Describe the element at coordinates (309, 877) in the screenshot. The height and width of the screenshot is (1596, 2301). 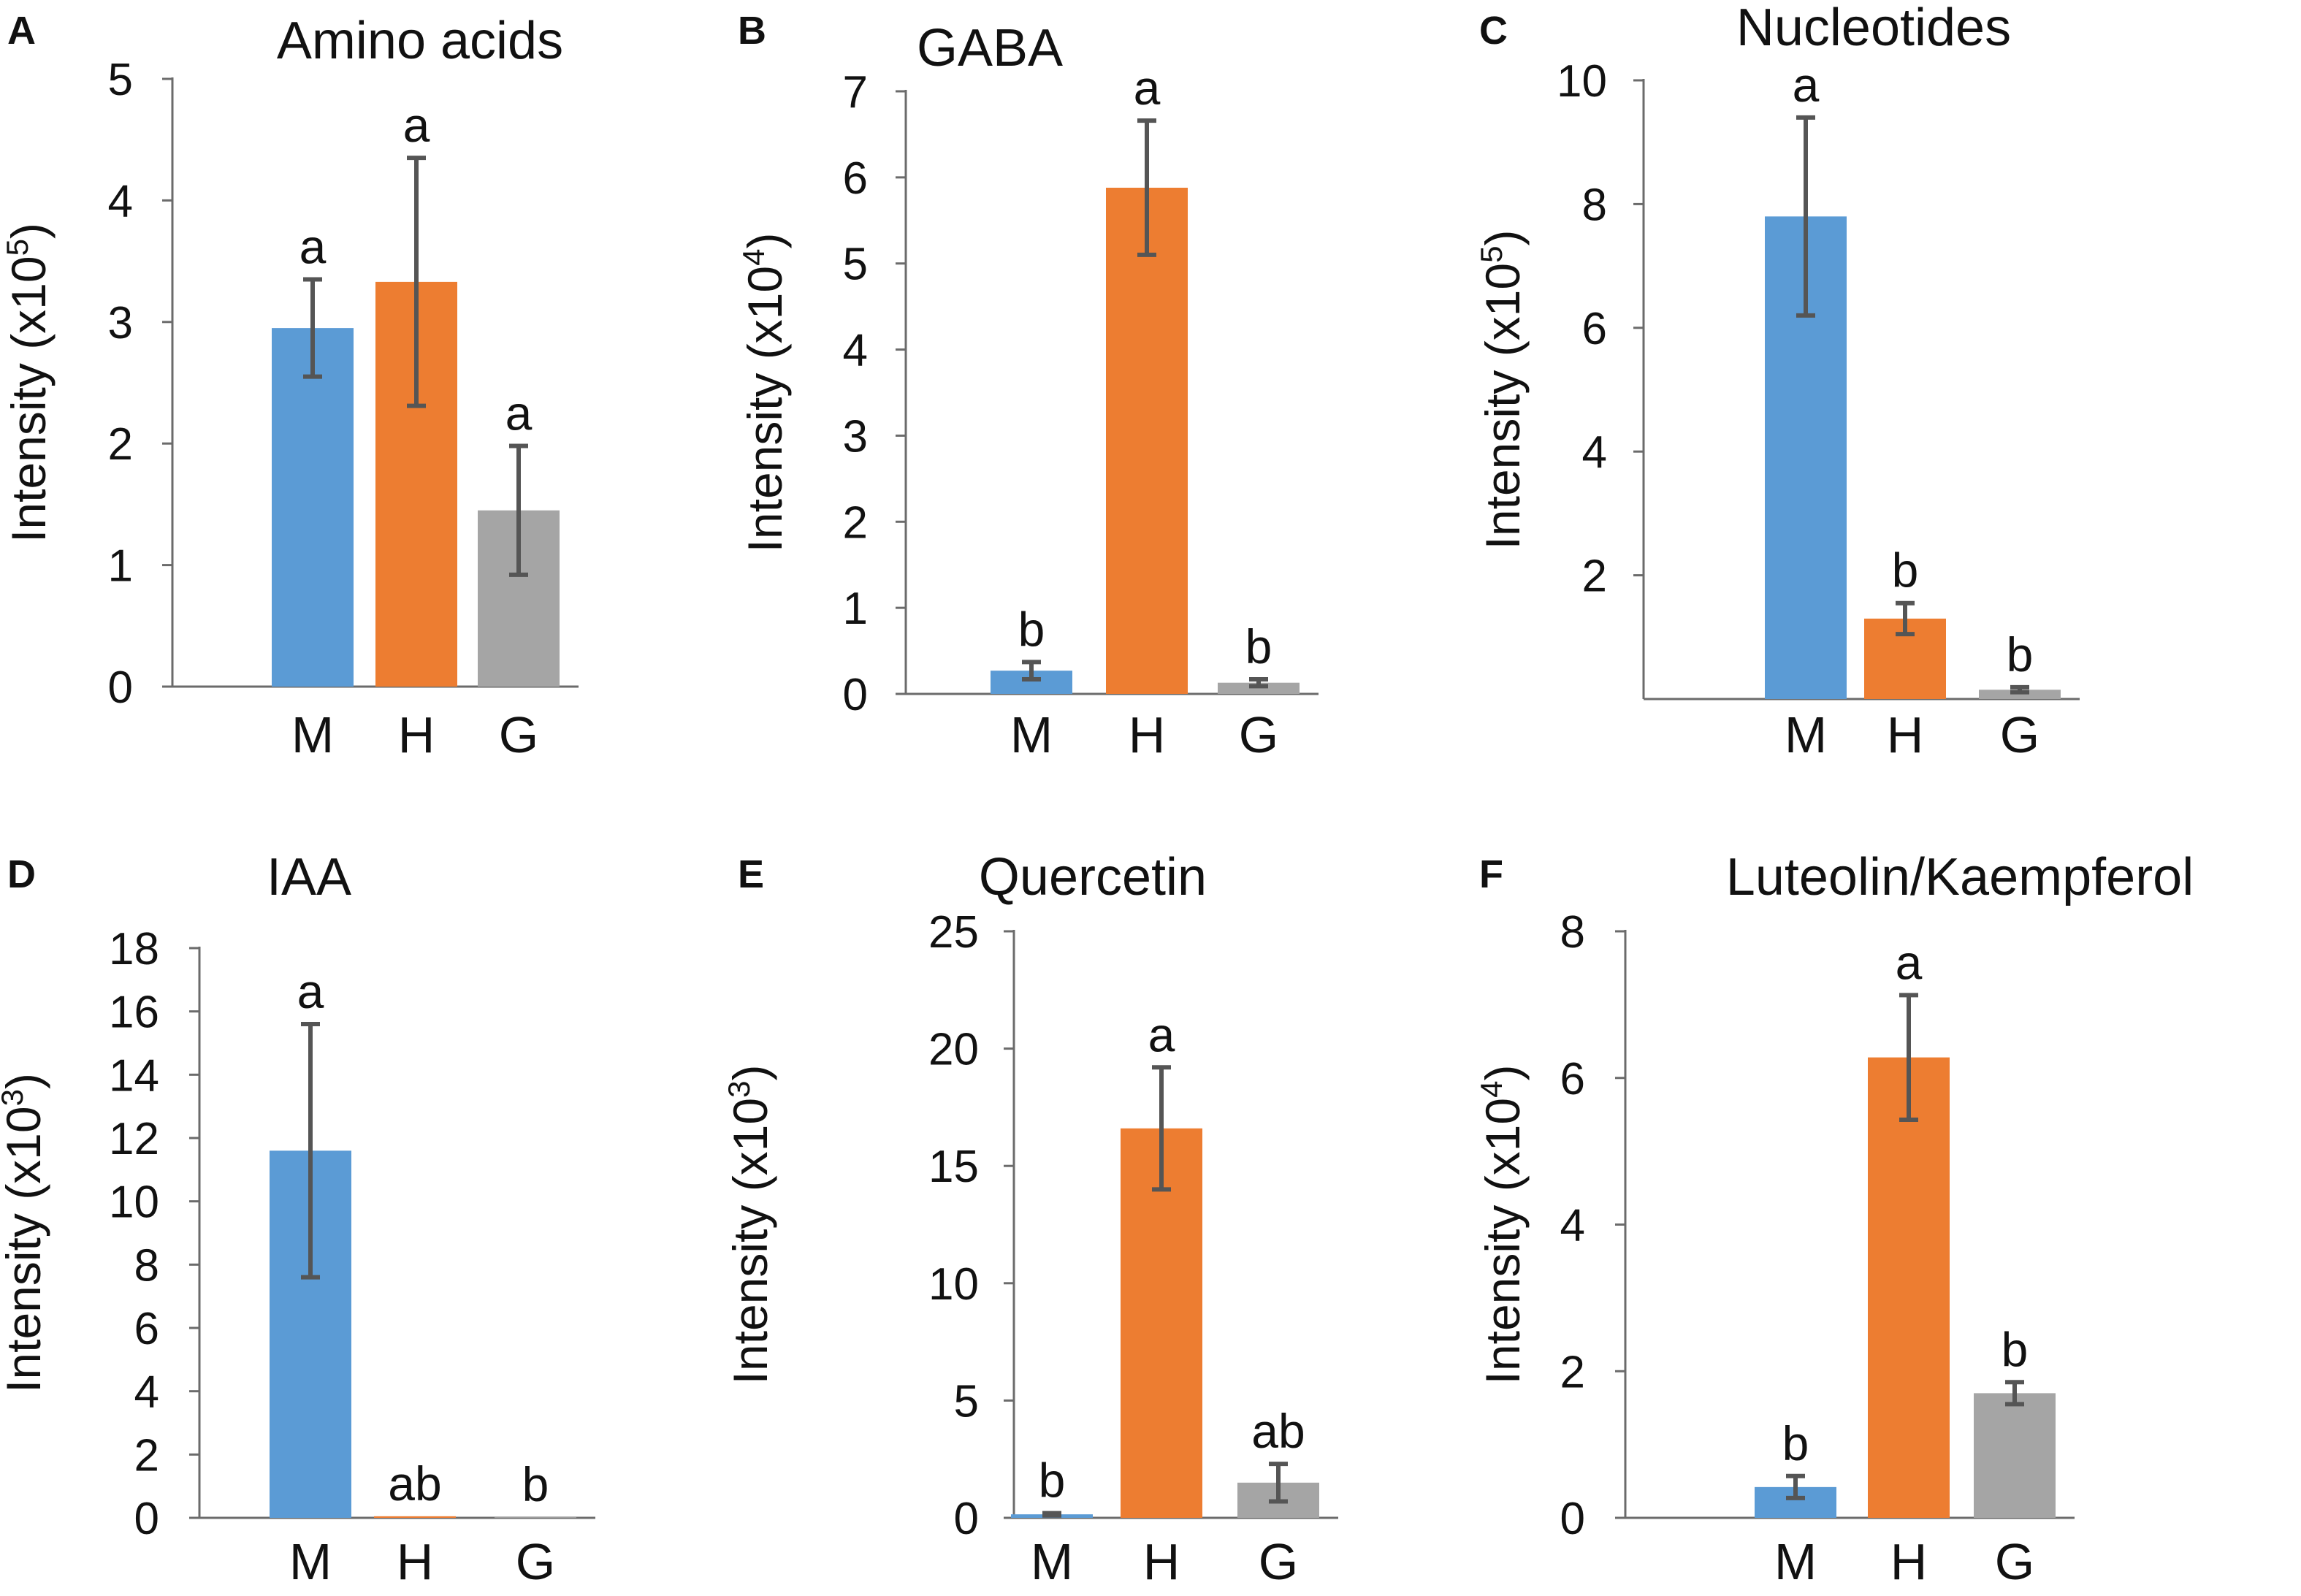
I see `panel-title: IAA` at that location.